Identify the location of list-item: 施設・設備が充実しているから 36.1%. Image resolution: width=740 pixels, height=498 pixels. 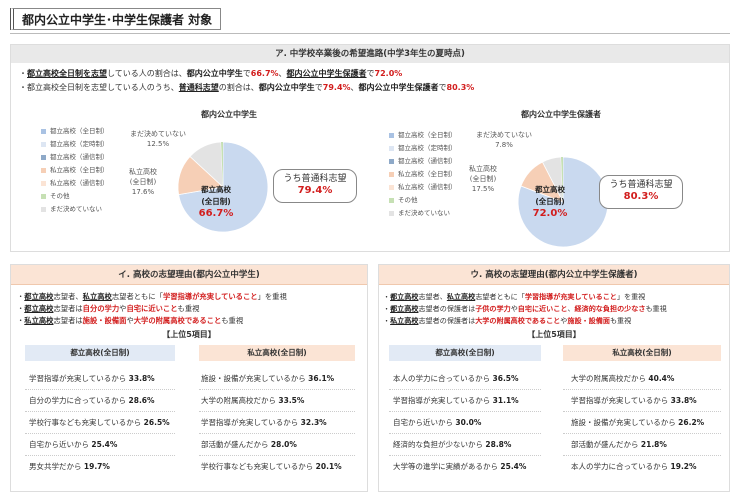
(268, 378).